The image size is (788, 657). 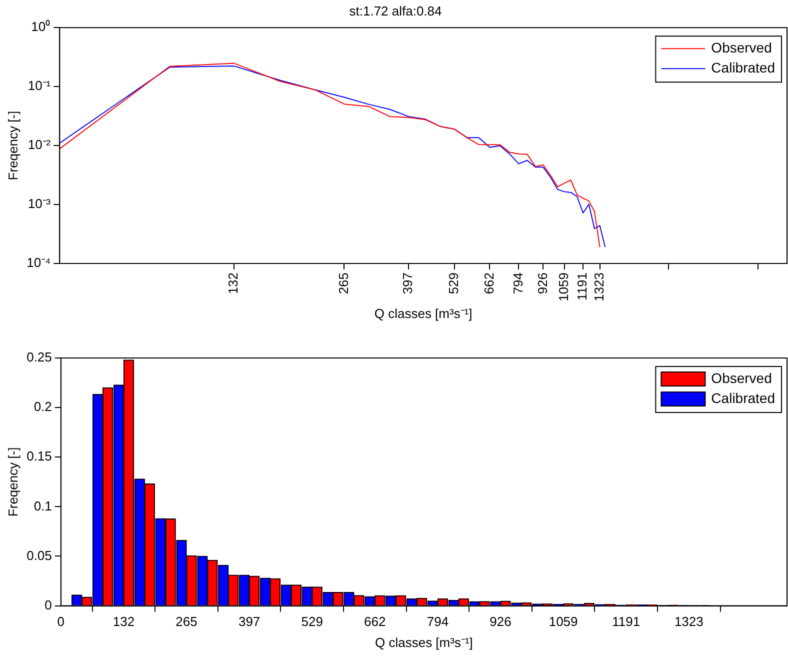 I want to click on y-tick-label: 0.05, so click(x=39, y=555).